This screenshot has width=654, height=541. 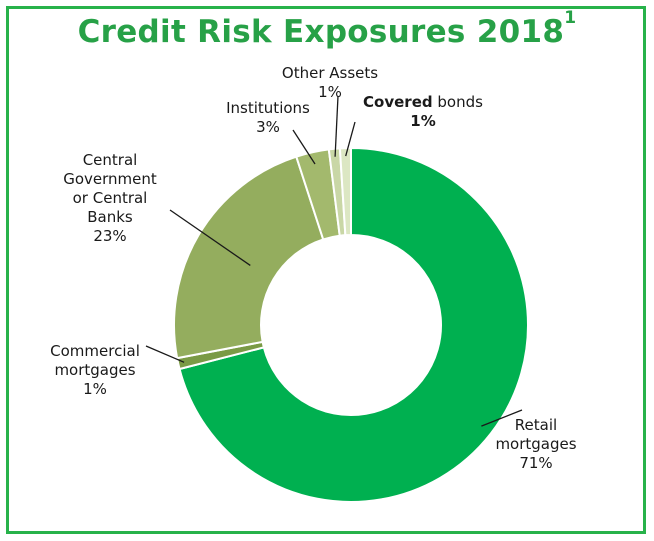 What do you see at coordinates (502, 418) in the screenshot?
I see `leader-retail-mortgages` at bounding box center [502, 418].